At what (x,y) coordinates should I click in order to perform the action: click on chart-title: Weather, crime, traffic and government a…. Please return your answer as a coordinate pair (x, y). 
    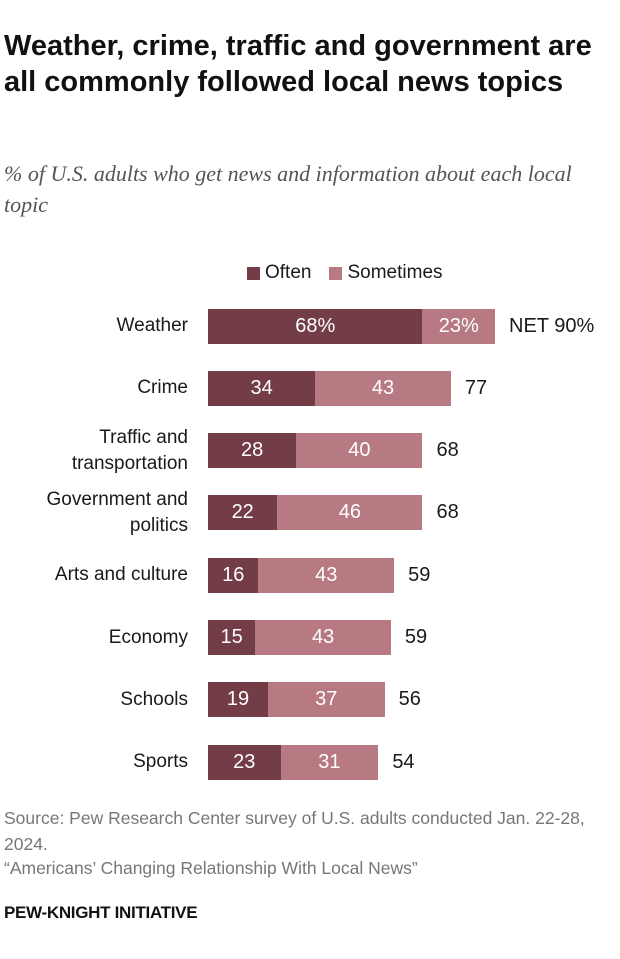
    Looking at the image, I should click on (298, 64).